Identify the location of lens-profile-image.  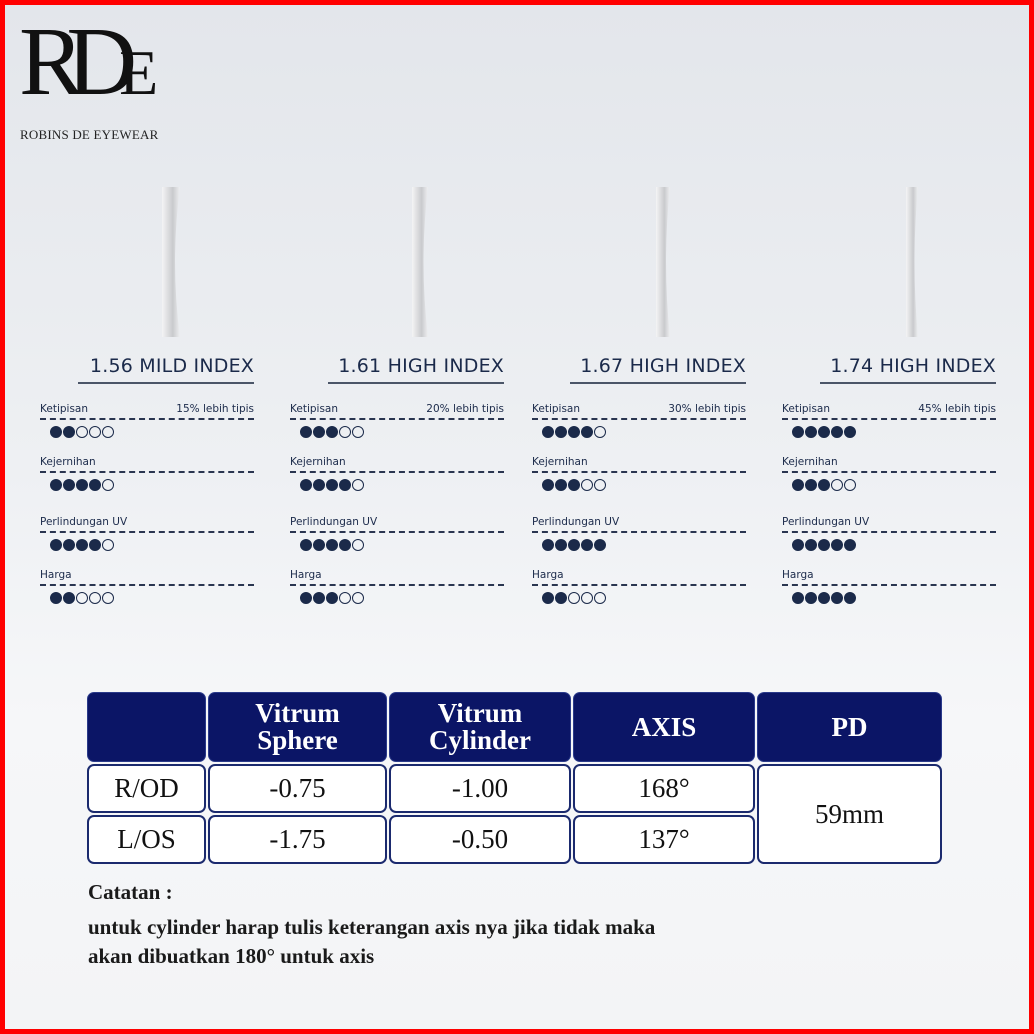
(915, 262).